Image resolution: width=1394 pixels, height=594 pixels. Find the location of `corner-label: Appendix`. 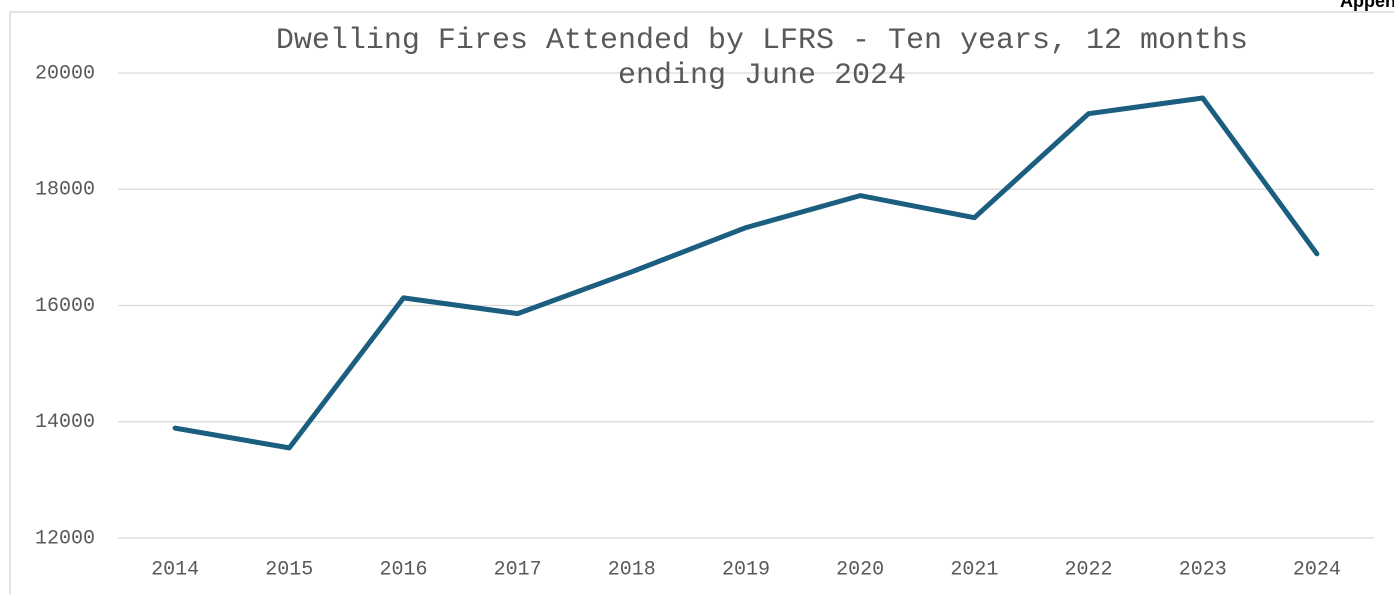

corner-label: Appendix is located at coordinates (1367, 5).